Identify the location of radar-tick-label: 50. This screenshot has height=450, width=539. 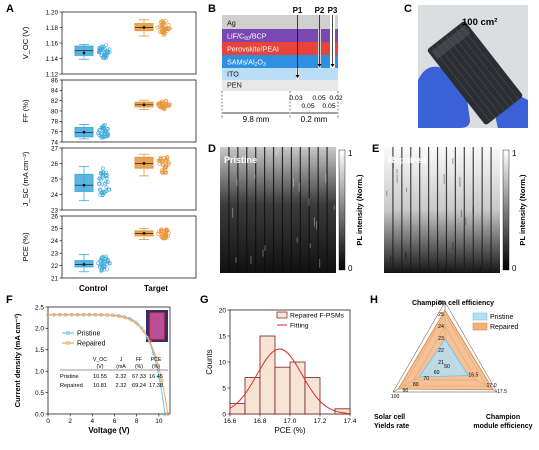
(447, 367).